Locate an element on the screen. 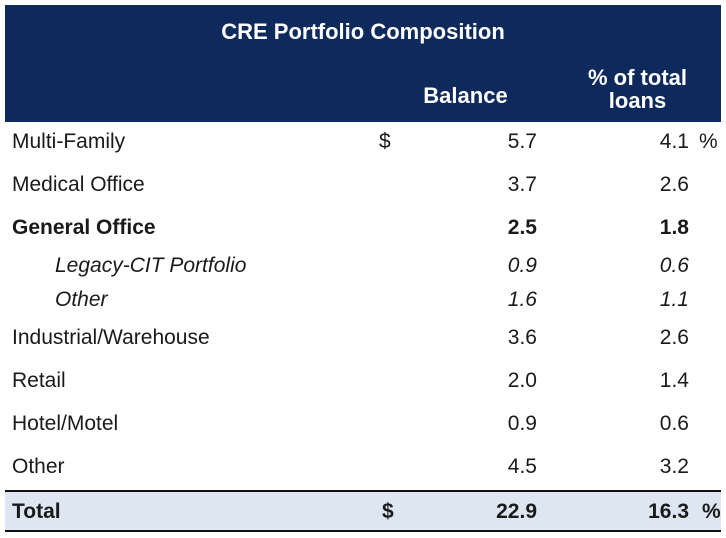 This screenshot has height=538, width=726. row-balance: 2.5 is located at coordinates (522, 227).